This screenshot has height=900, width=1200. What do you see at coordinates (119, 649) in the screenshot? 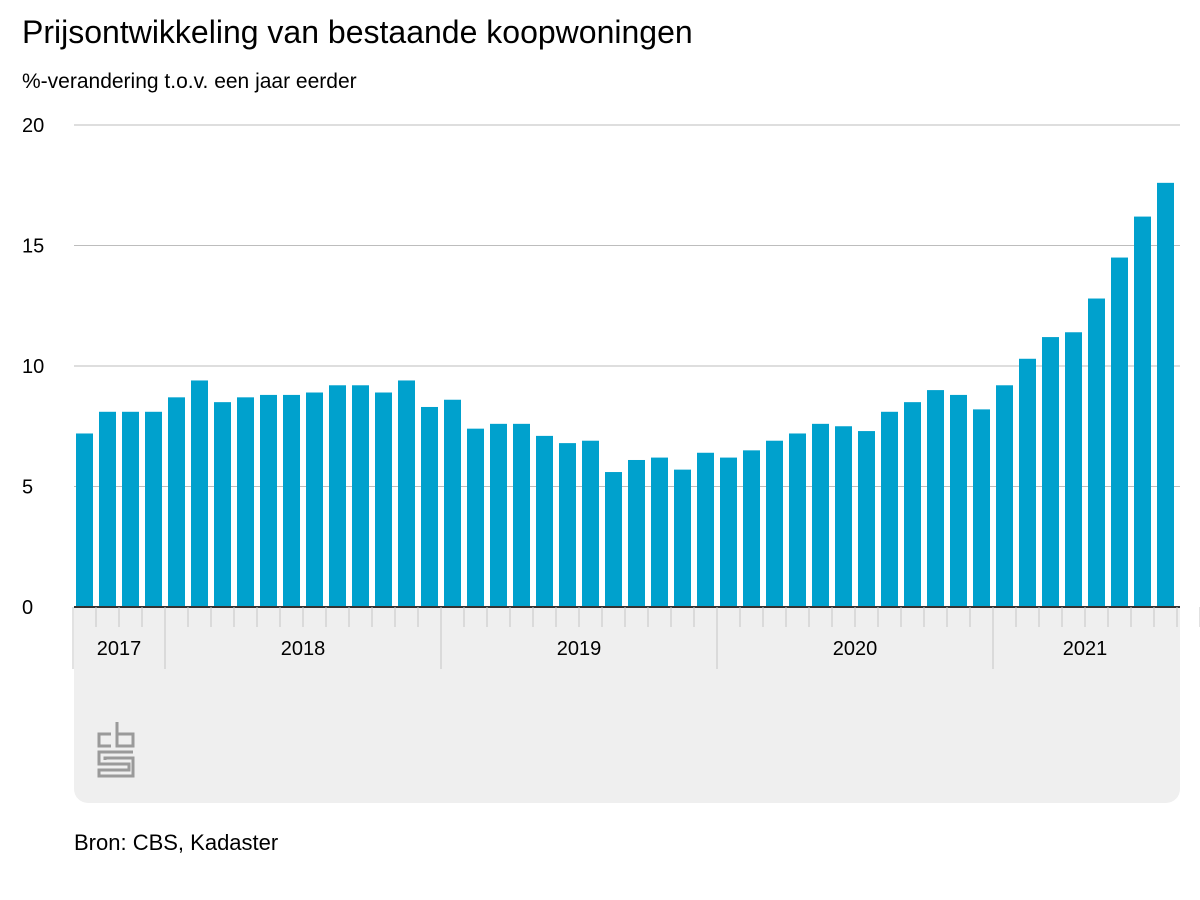
I see `year-label: 2017` at bounding box center [119, 649].